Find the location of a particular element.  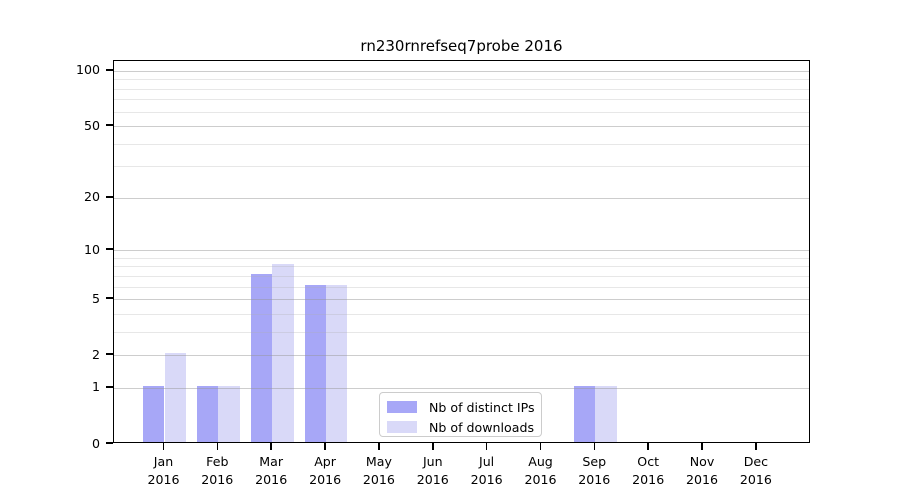

y-tick-label-5: 5 is located at coordinates (95, 298).